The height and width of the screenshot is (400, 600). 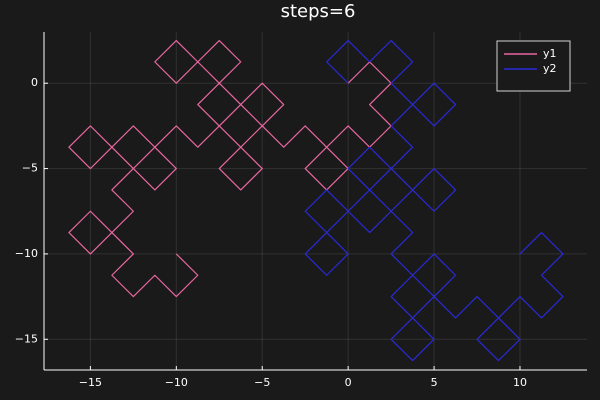 What do you see at coordinates (550, 53) in the screenshot?
I see `legend-label: y1` at bounding box center [550, 53].